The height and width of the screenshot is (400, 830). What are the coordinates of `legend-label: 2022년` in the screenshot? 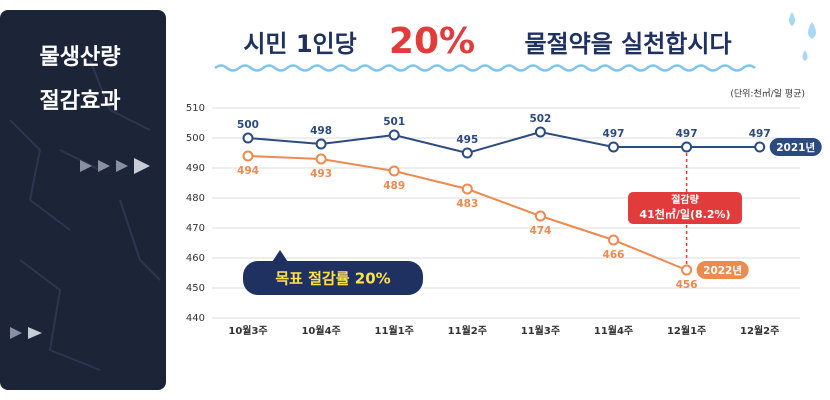 It's located at (722, 270).